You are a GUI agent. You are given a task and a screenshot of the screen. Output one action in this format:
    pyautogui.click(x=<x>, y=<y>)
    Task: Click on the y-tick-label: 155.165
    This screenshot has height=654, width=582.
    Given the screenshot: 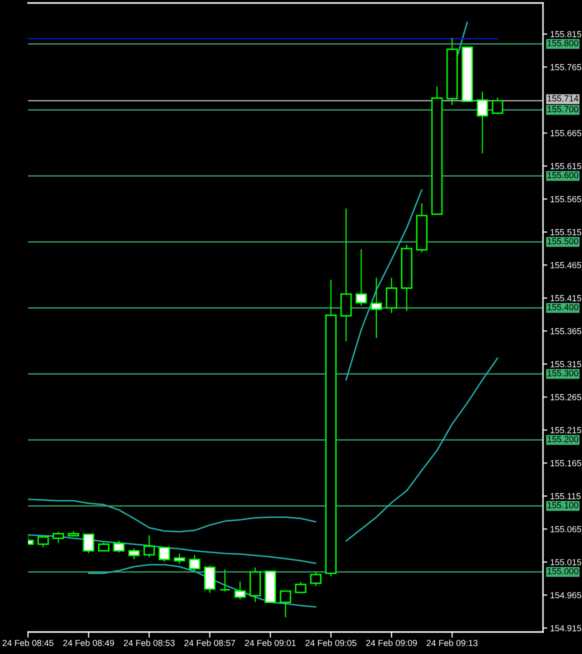 What is the action you would take?
    pyautogui.click(x=566, y=463)
    